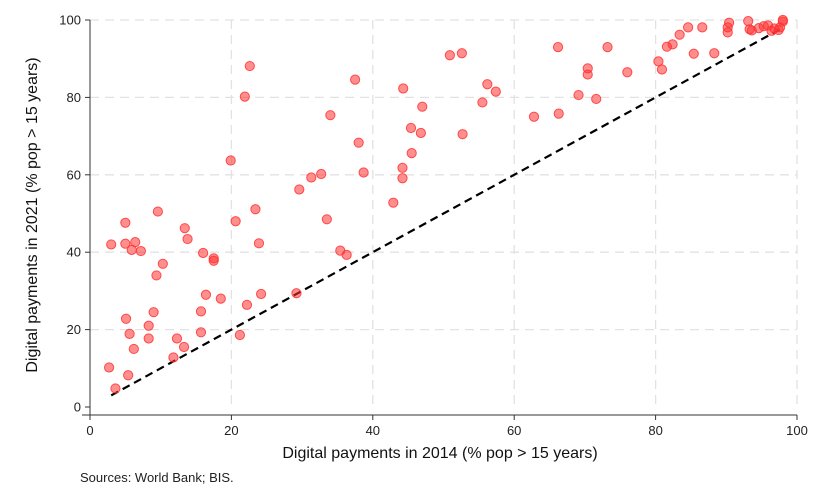 Image resolution: width=818 pixels, height=497 pixels. I want to click on y-tick-label: 0, so click(77, 407).